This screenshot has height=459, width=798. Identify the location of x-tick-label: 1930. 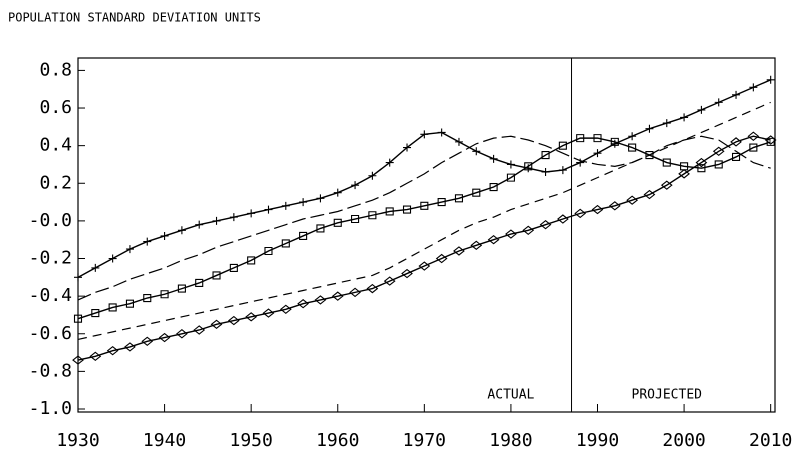
(77, 440).